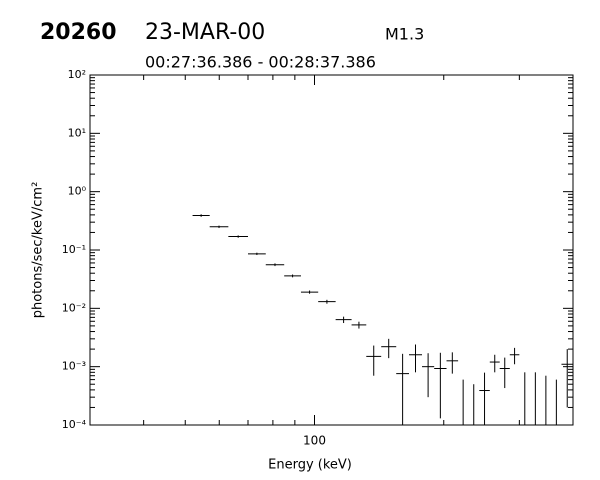 This screenshot has height=480, width=600. I want to click on y-tick-label: 10⁻⁴, so click(74, 424).